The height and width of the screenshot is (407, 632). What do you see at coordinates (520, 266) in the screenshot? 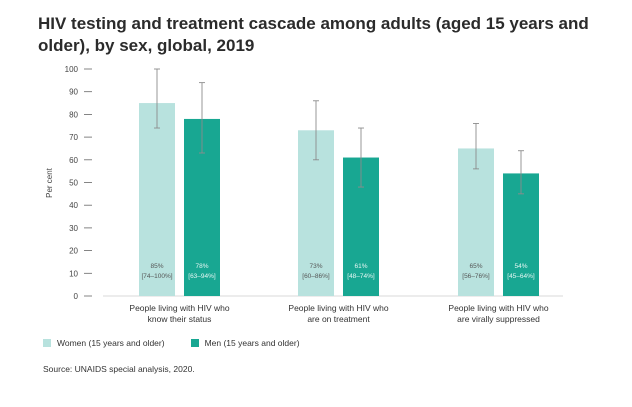
I see `data-label: 54%` at bounding box center [520, 266].